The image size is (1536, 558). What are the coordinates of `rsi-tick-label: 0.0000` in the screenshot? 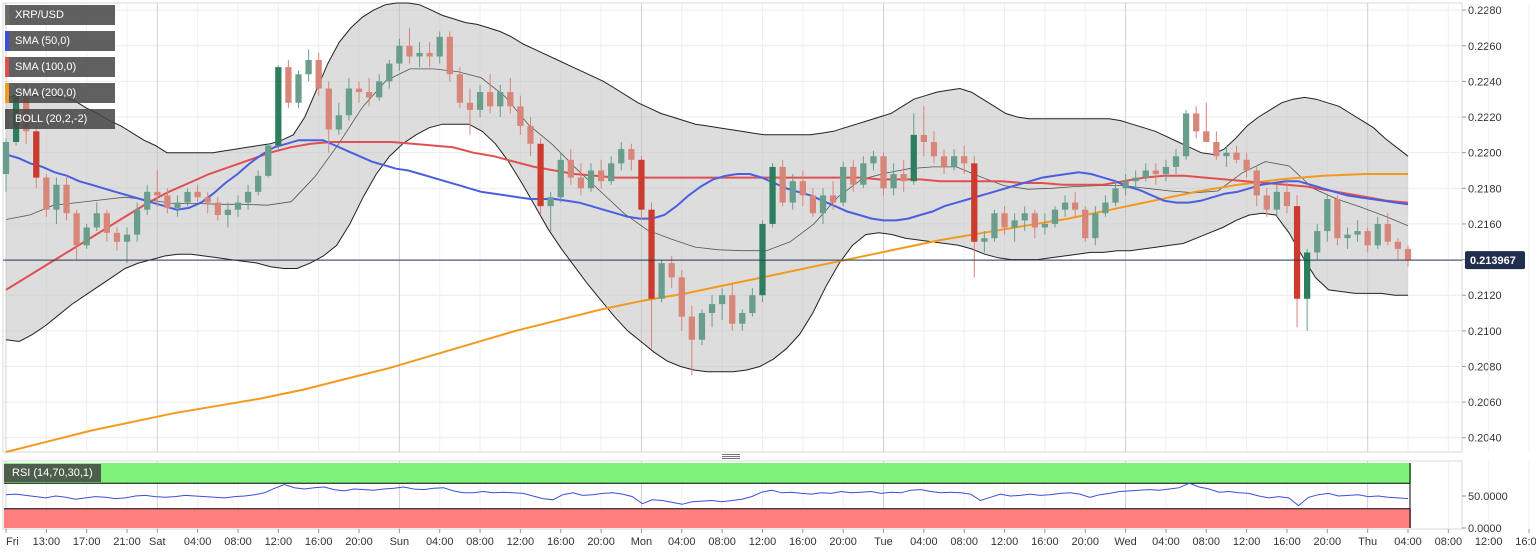 It's located at (1485, 529).